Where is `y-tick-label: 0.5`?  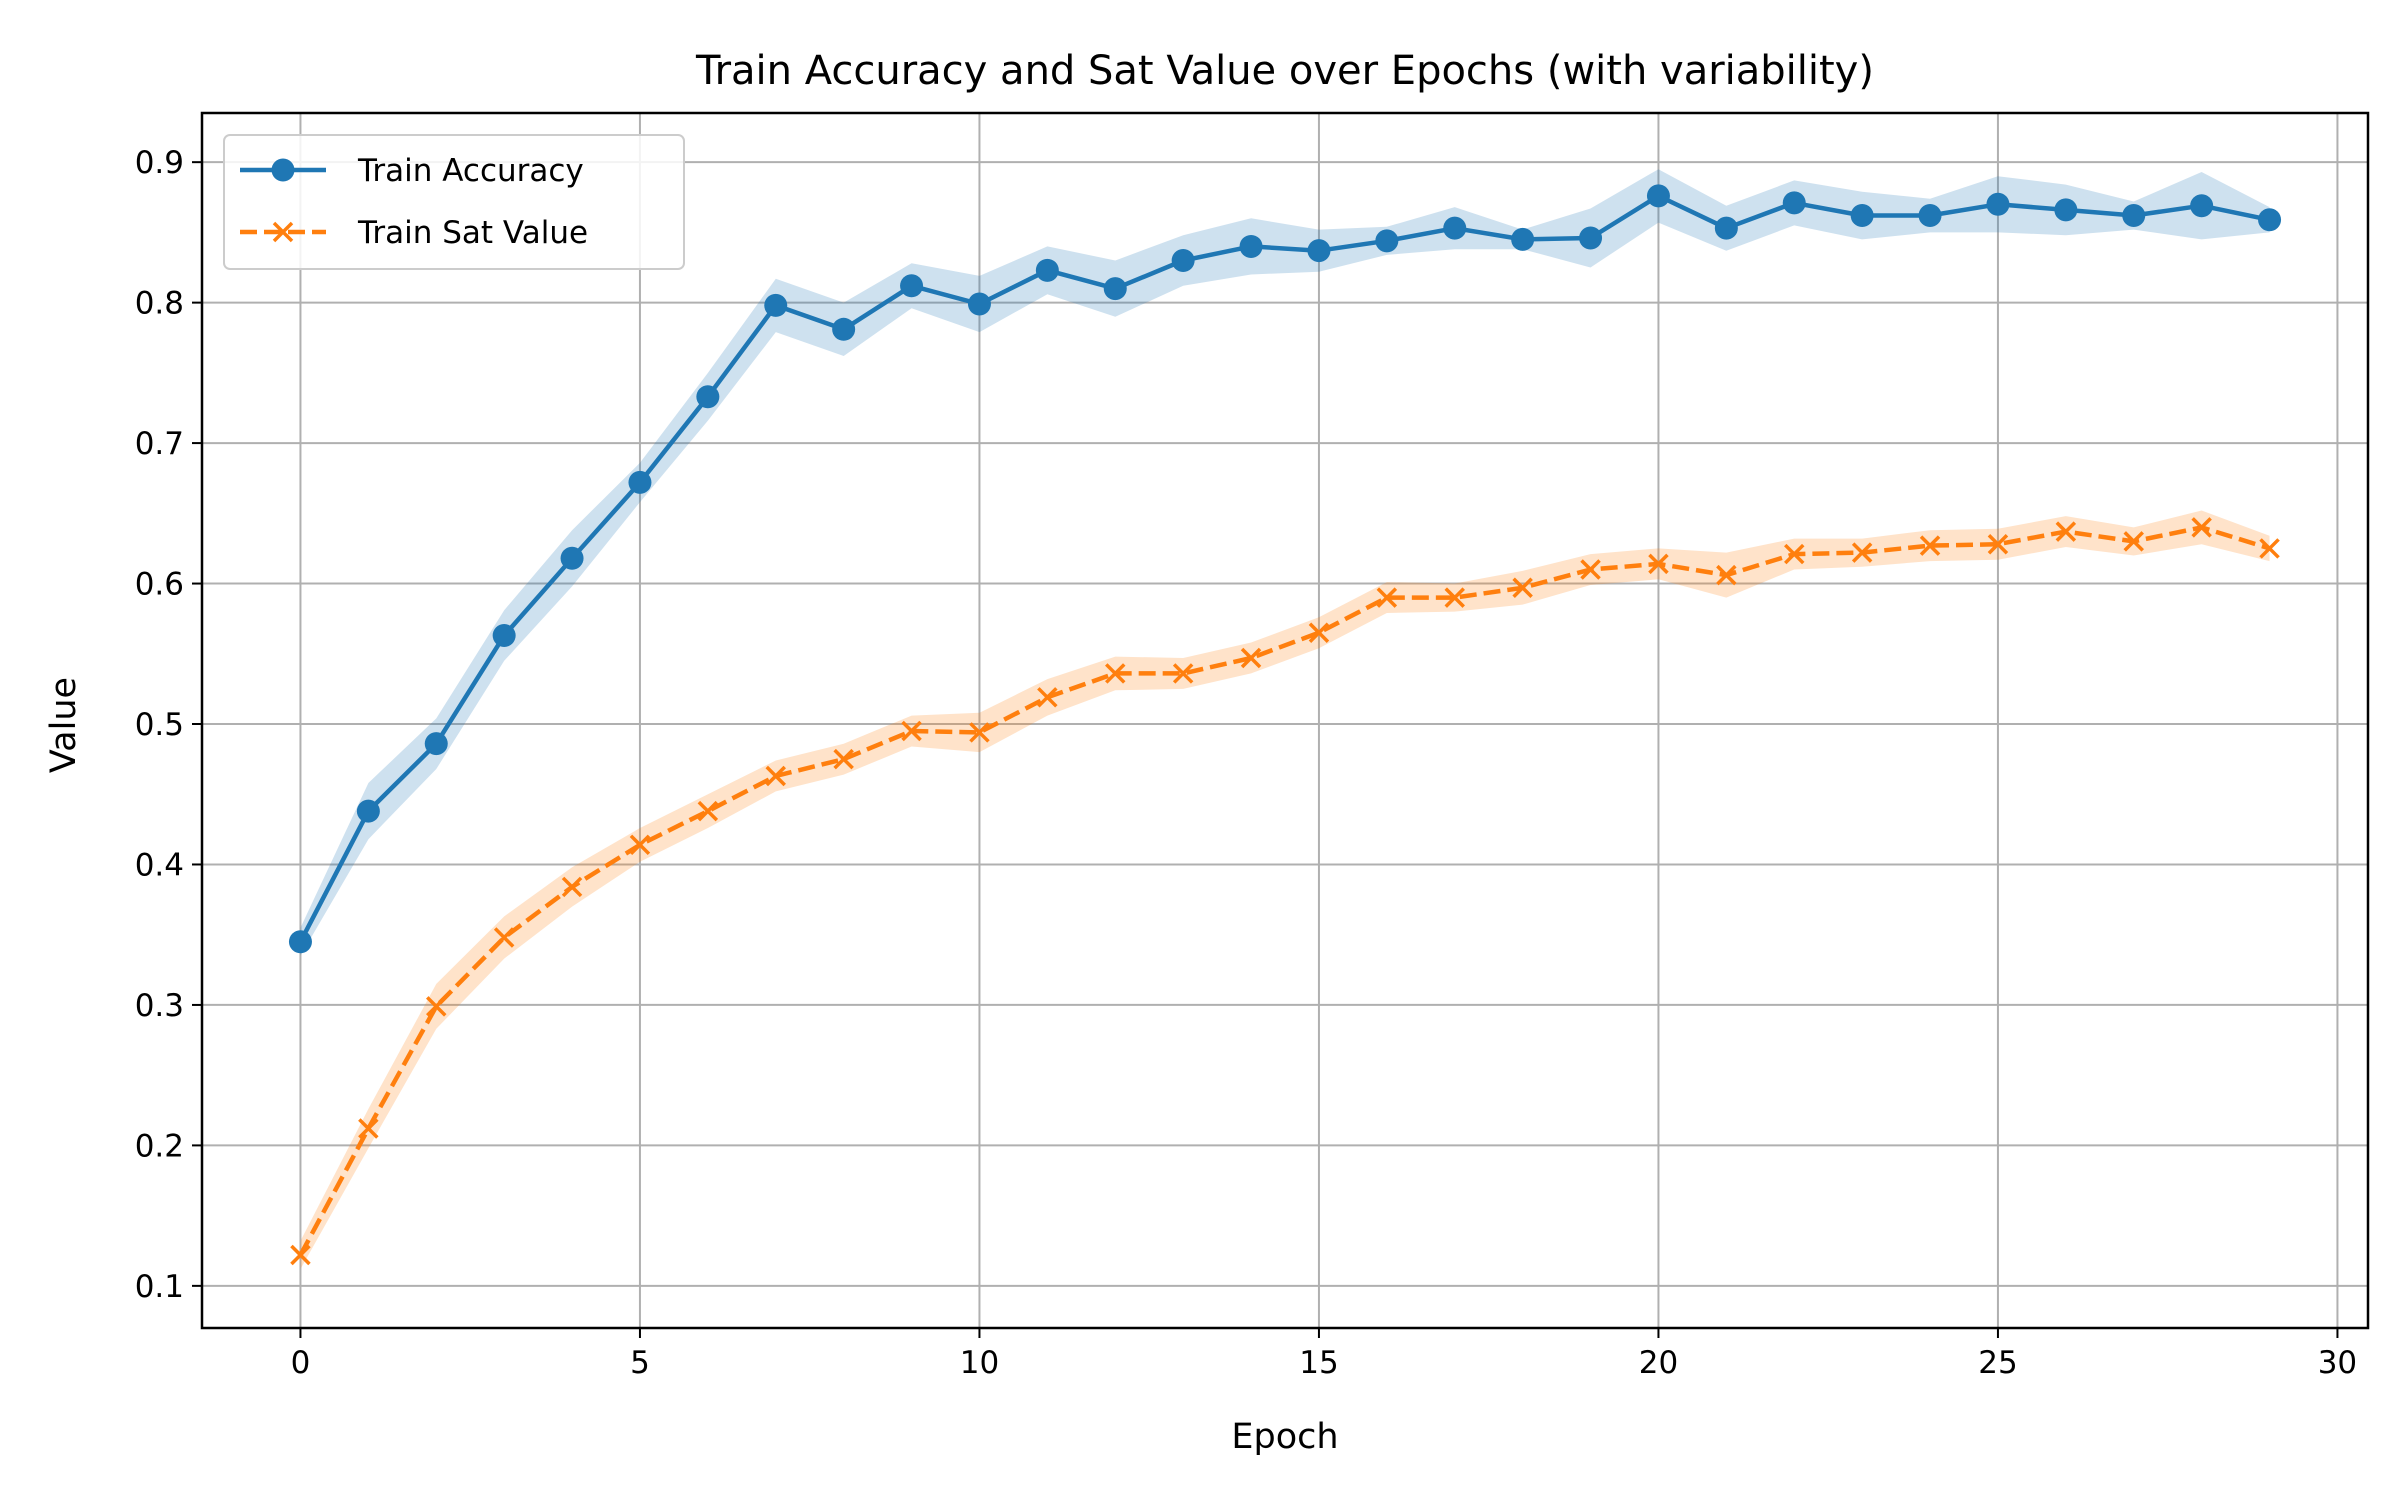
y-tick-label: 0.5 is located at coordinates (159, 725).